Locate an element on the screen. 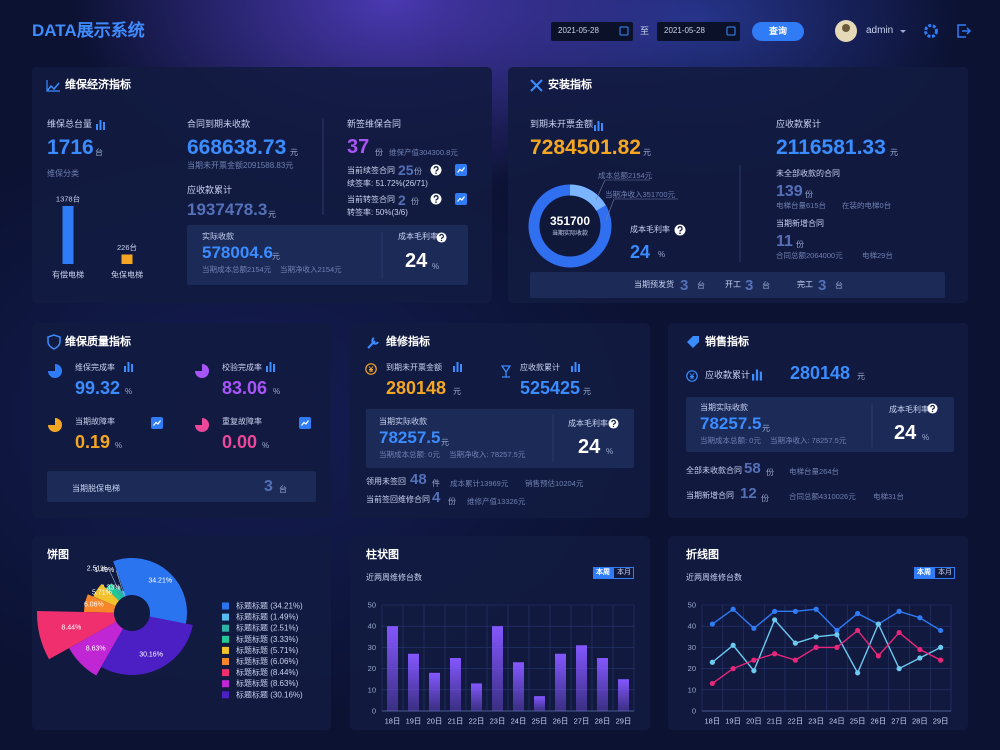  transfer-unit: 份 is located at coordinates (415, 201).